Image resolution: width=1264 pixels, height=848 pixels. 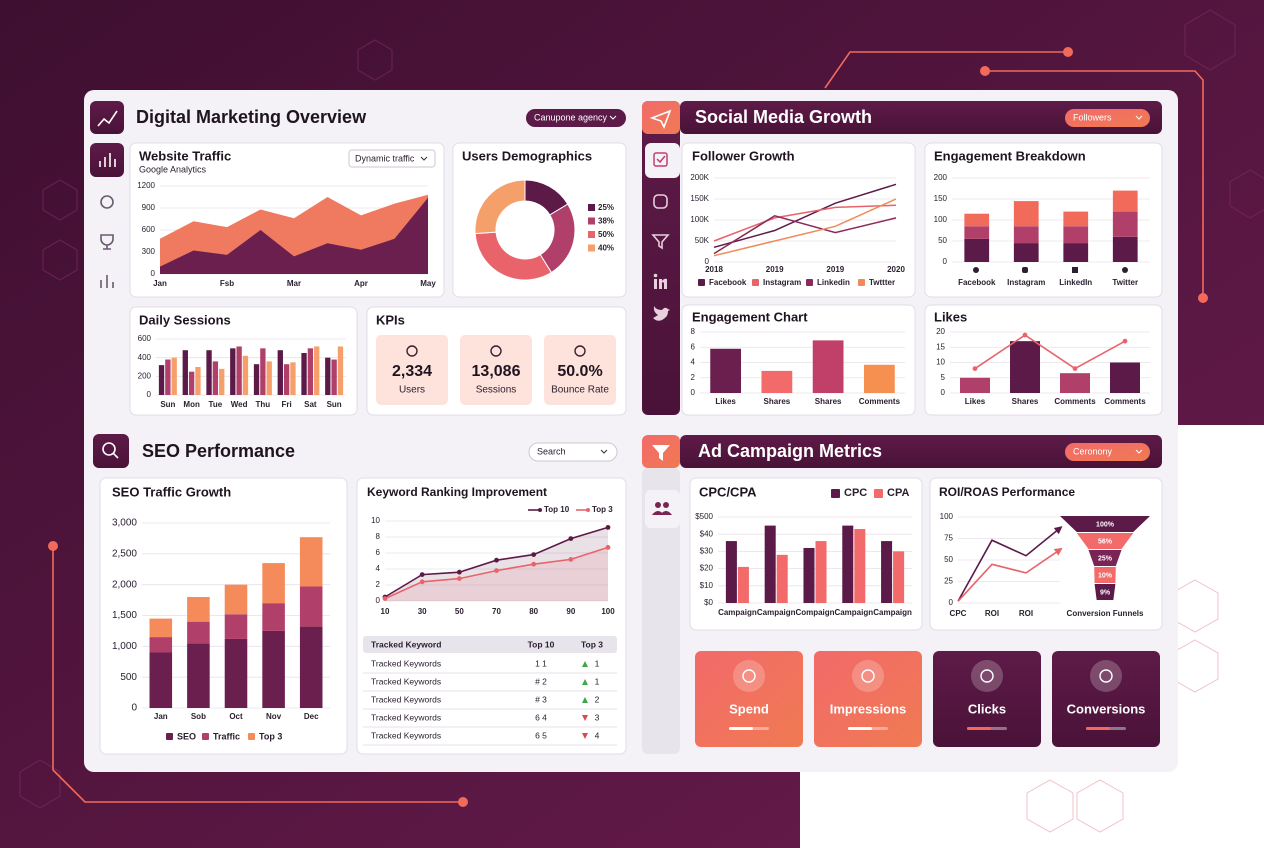 What do you see at coordinates (940, 346) in the screenshot?
I see `y-tick-label: 15` at bounding box center [940, 346].